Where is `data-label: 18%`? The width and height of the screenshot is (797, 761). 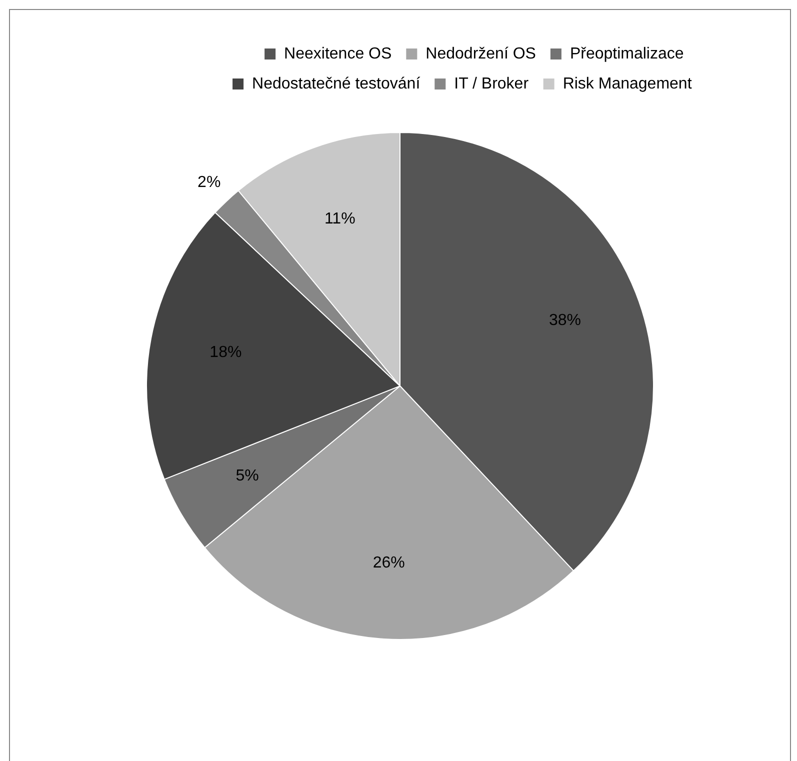
data-label: 18% is located at coordinates (226, 353).